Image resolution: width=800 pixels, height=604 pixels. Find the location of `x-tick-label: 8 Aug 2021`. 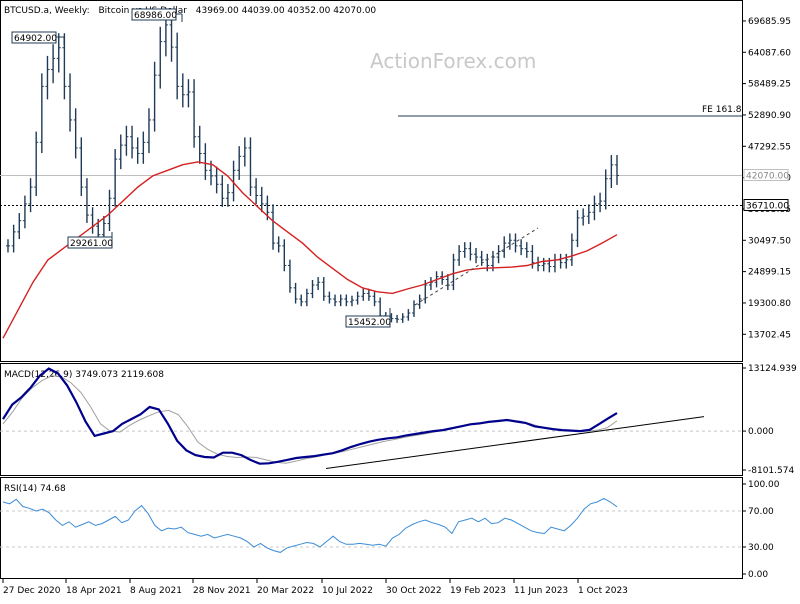

x-tick-label: 8 Aug 2021 is located at coordinates (156, 591).